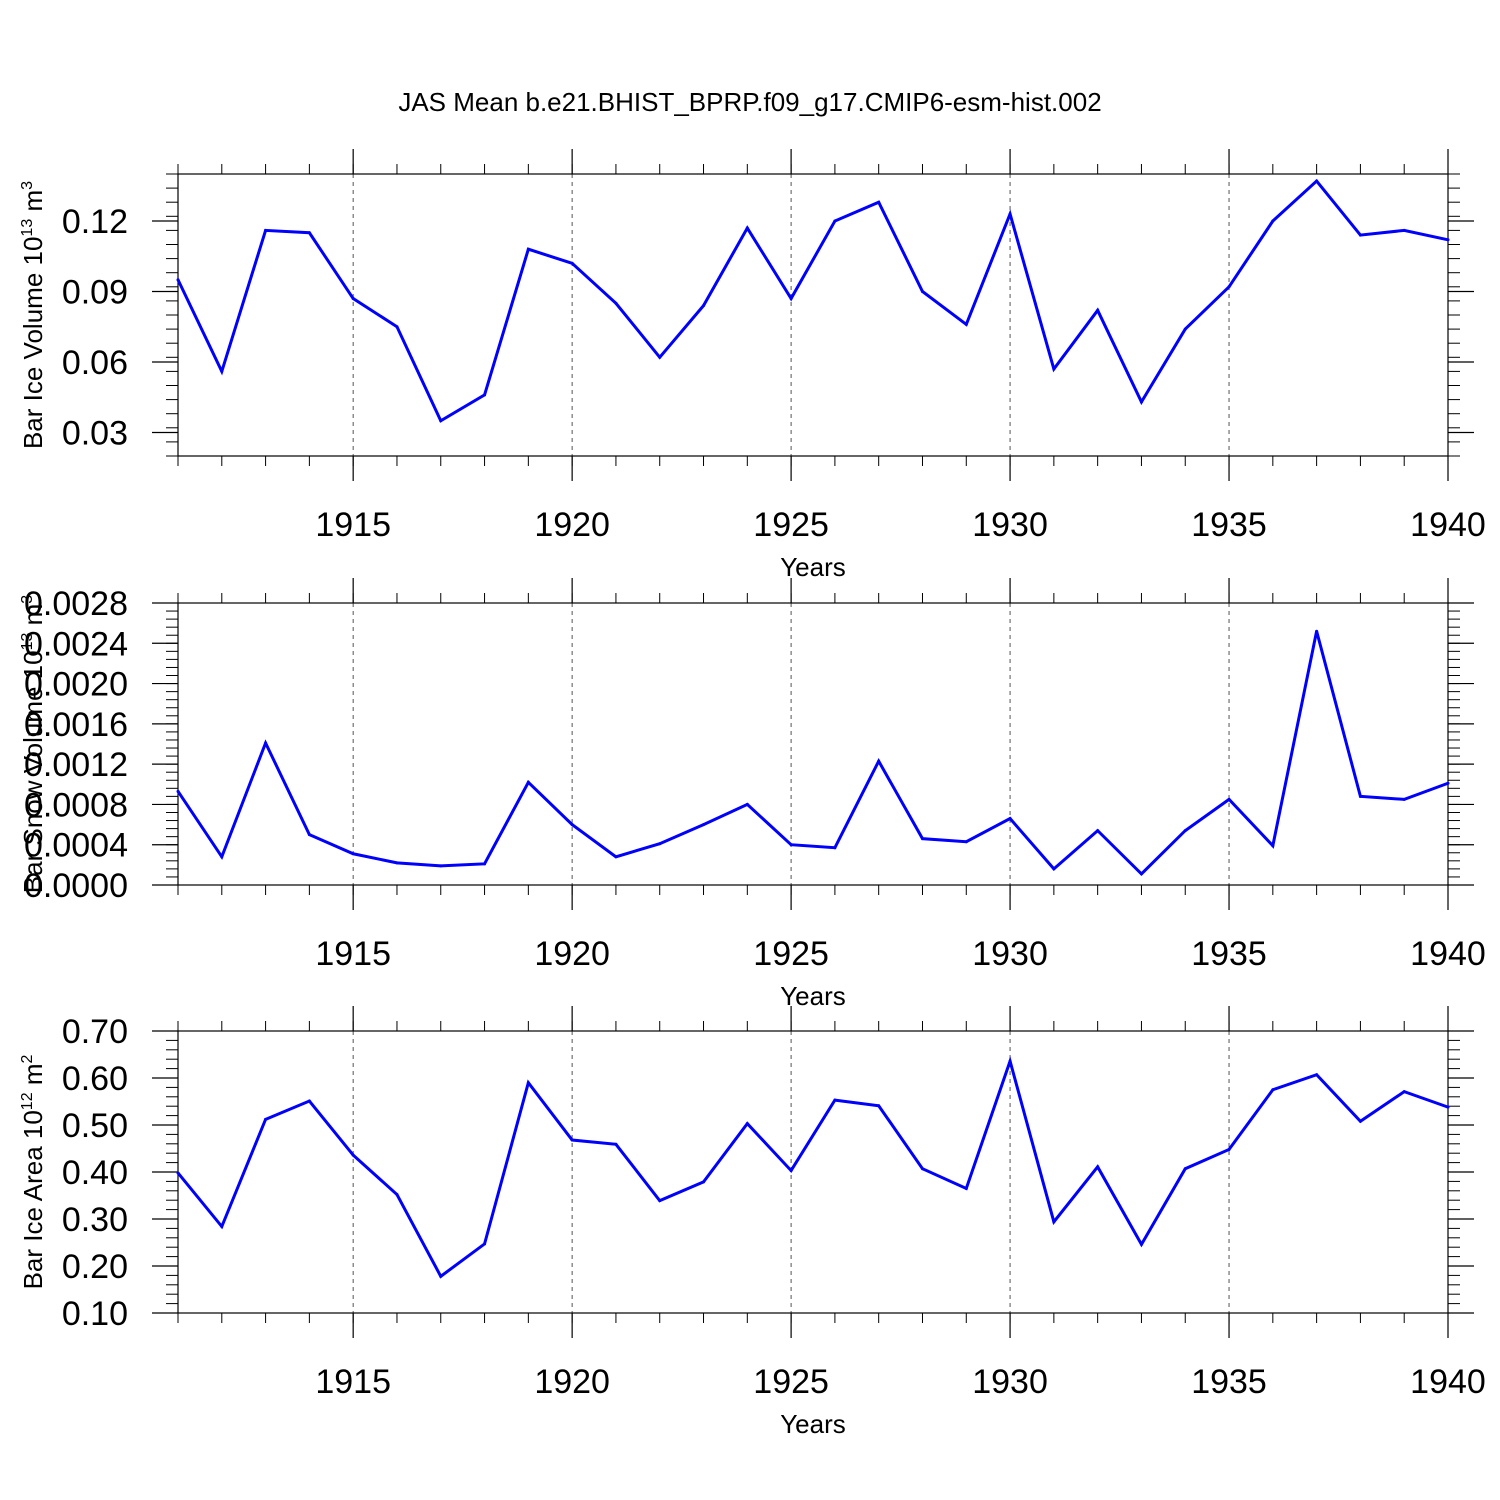 The height and width of the screenshot is (1500, 1500). I want to click on y-label-text: Bar Ice Area 10, so click(33, 1199).